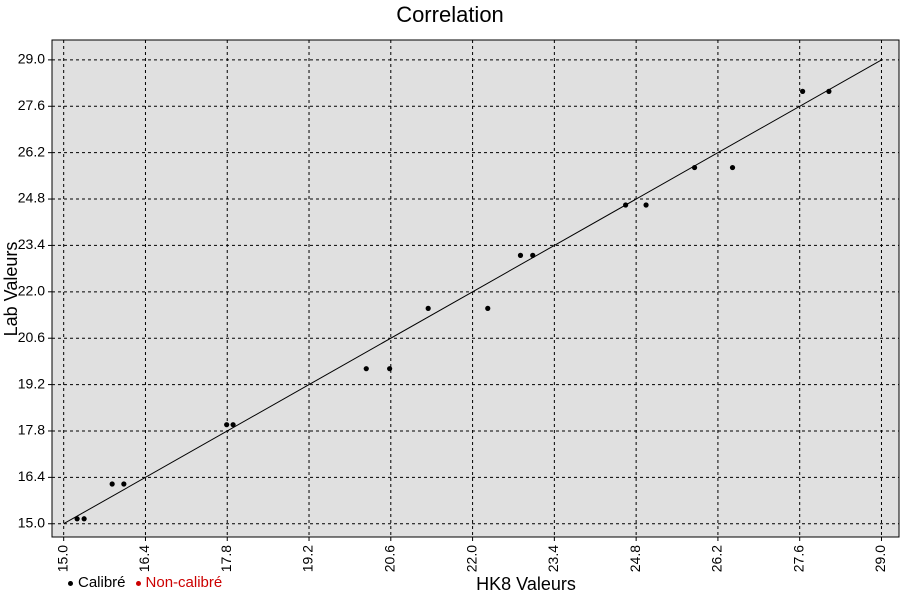 The width and height of the screenshot is (900, 600). What do you see at coordinates (717, 558) in the screenshot?
I see `x-tick-label: 26.2` at bounding box center [717, 558].